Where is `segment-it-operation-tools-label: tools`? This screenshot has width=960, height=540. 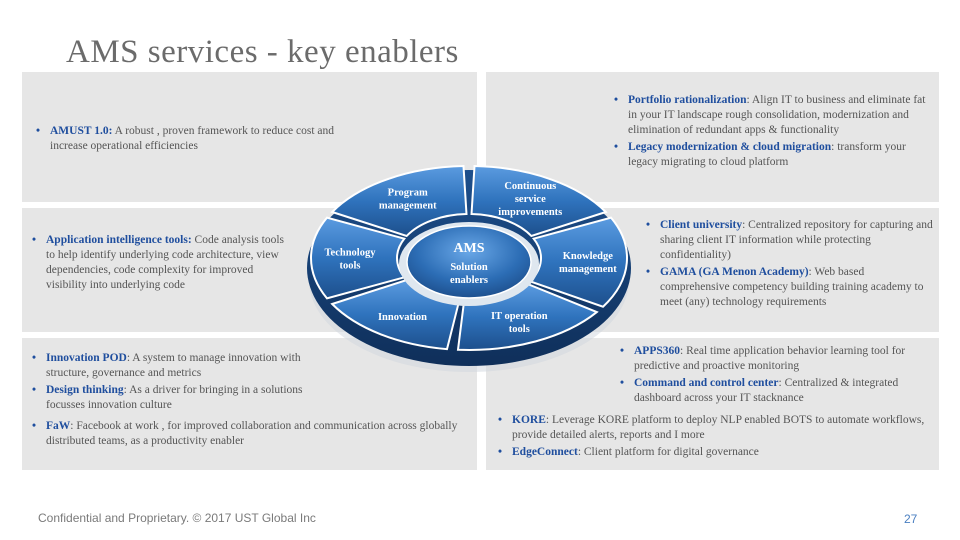
segment-it-operation-tools-label: tools is located at coordinates (519, 329).